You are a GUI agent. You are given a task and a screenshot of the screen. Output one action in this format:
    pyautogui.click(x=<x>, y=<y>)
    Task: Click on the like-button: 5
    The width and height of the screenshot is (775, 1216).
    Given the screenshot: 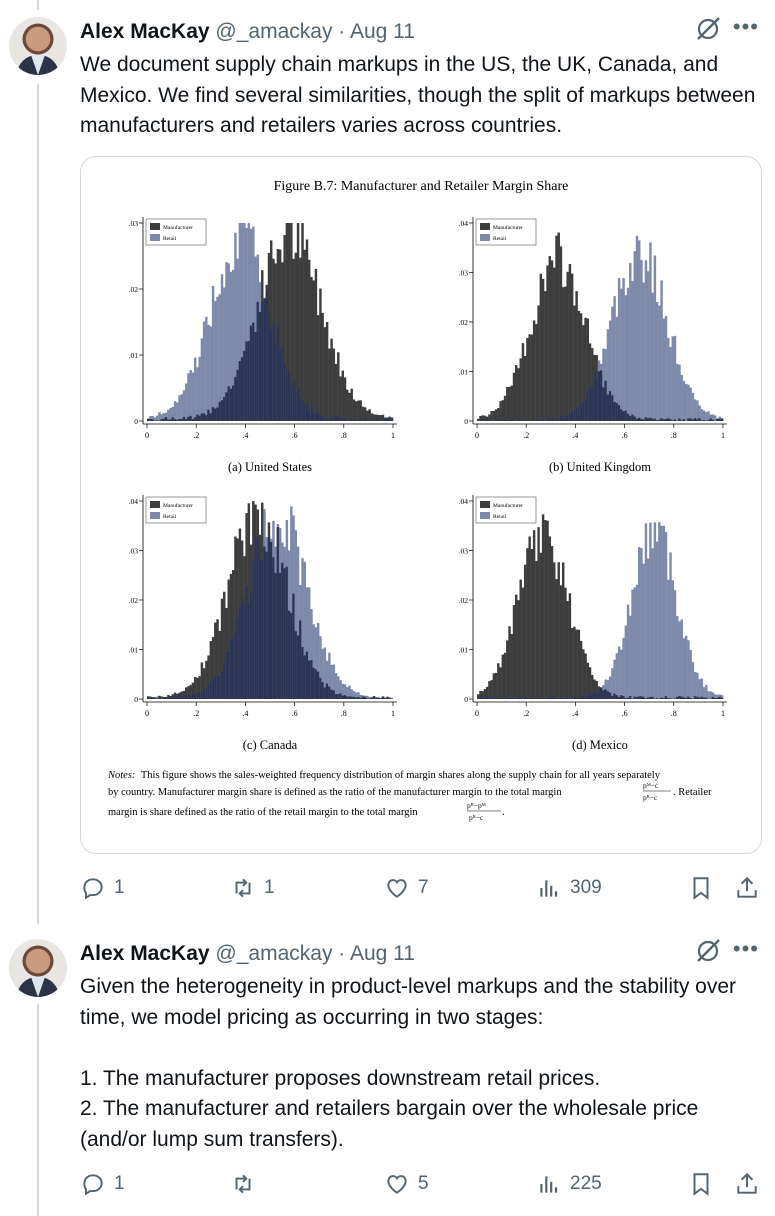 What is the action you would take?
    pyautogui.click(x=406, y=1184)
    